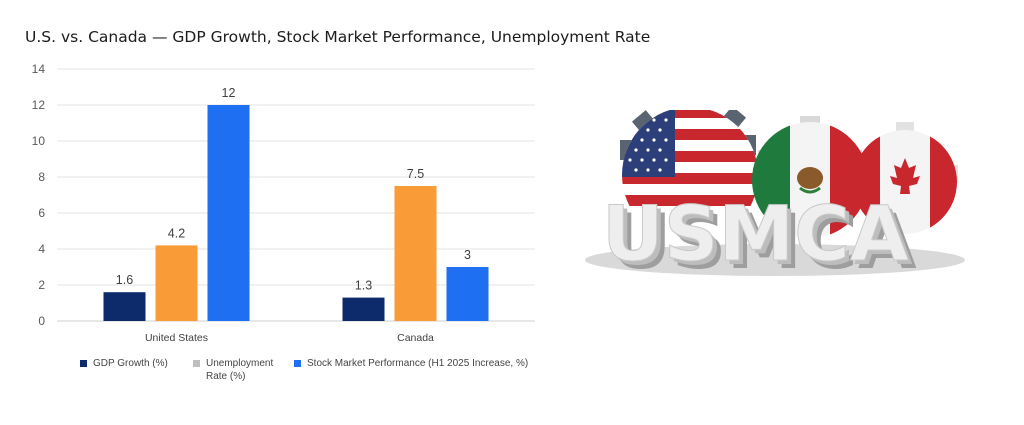 The height and width of the screenshot is (425, 1024). Describe the element at coordinates (415, 174) in the screenshot. I see `data-label: 7.5` at that location.